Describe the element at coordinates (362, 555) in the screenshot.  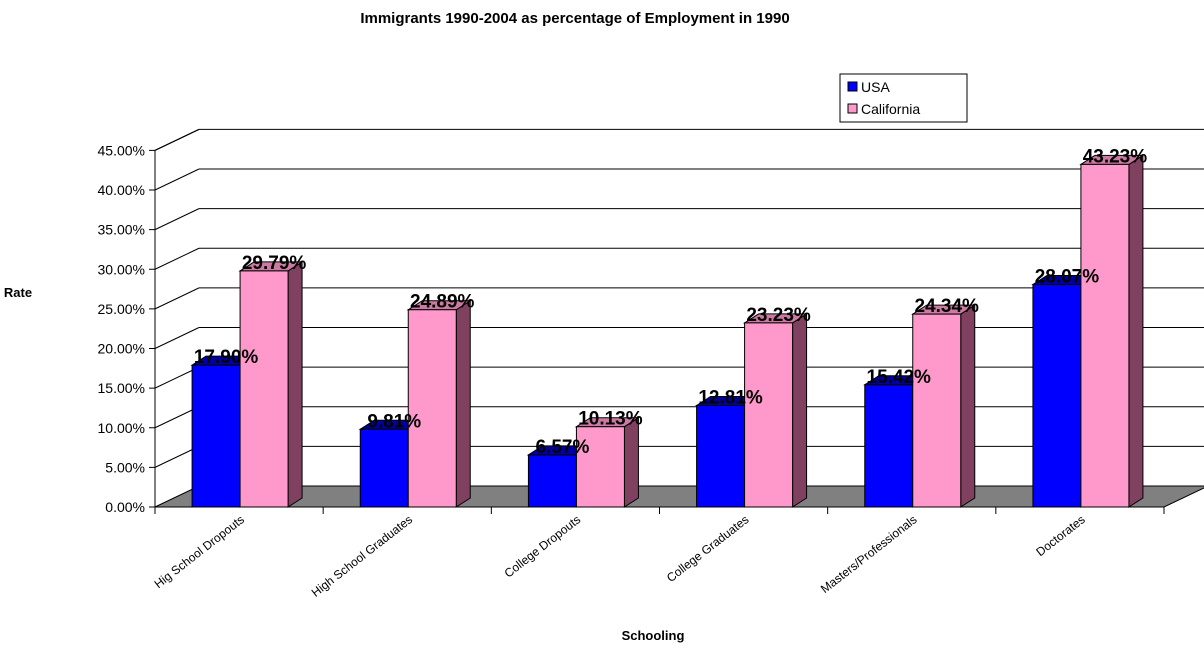
I see `x-tick-label: High School Graduates` at that location.